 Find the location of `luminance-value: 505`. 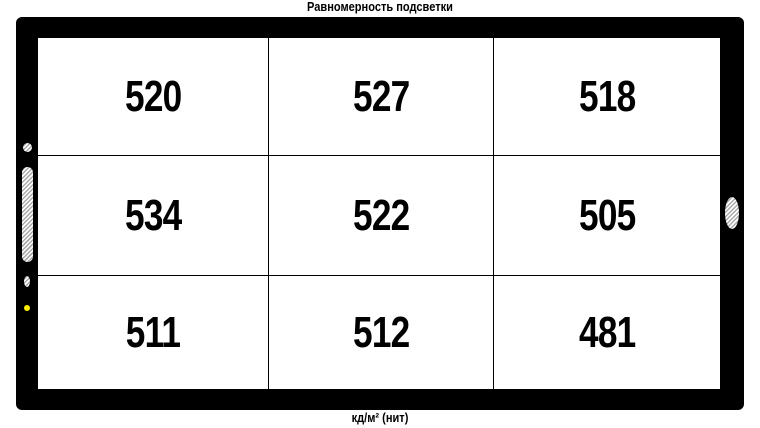

luminance-value: 505 is located at coordinates (607, 215).